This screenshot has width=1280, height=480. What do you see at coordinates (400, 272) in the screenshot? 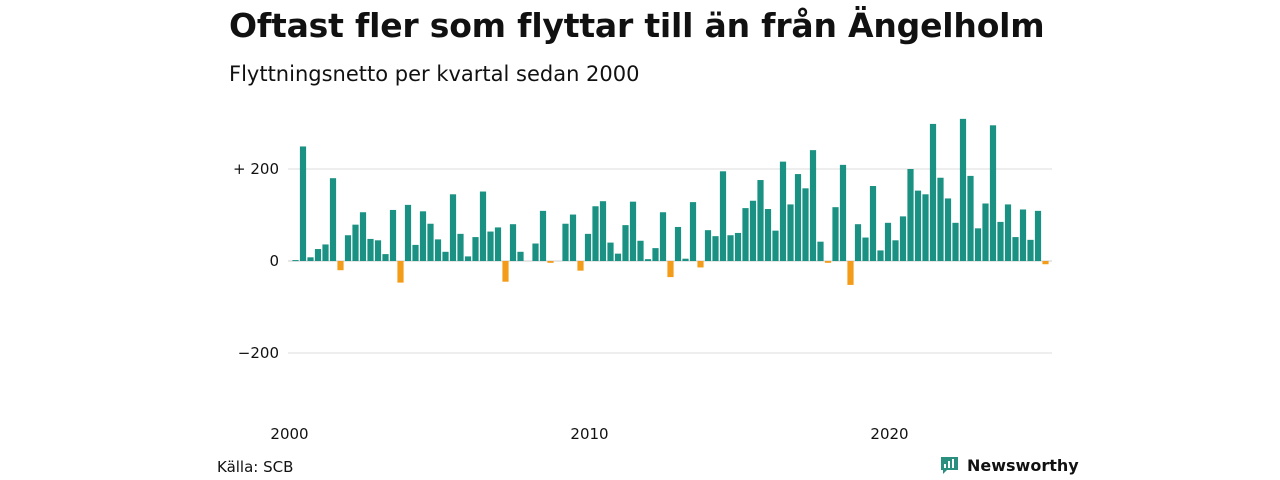
I see `bar: 2003 Q3: -47` at bounding box center [400, 272].